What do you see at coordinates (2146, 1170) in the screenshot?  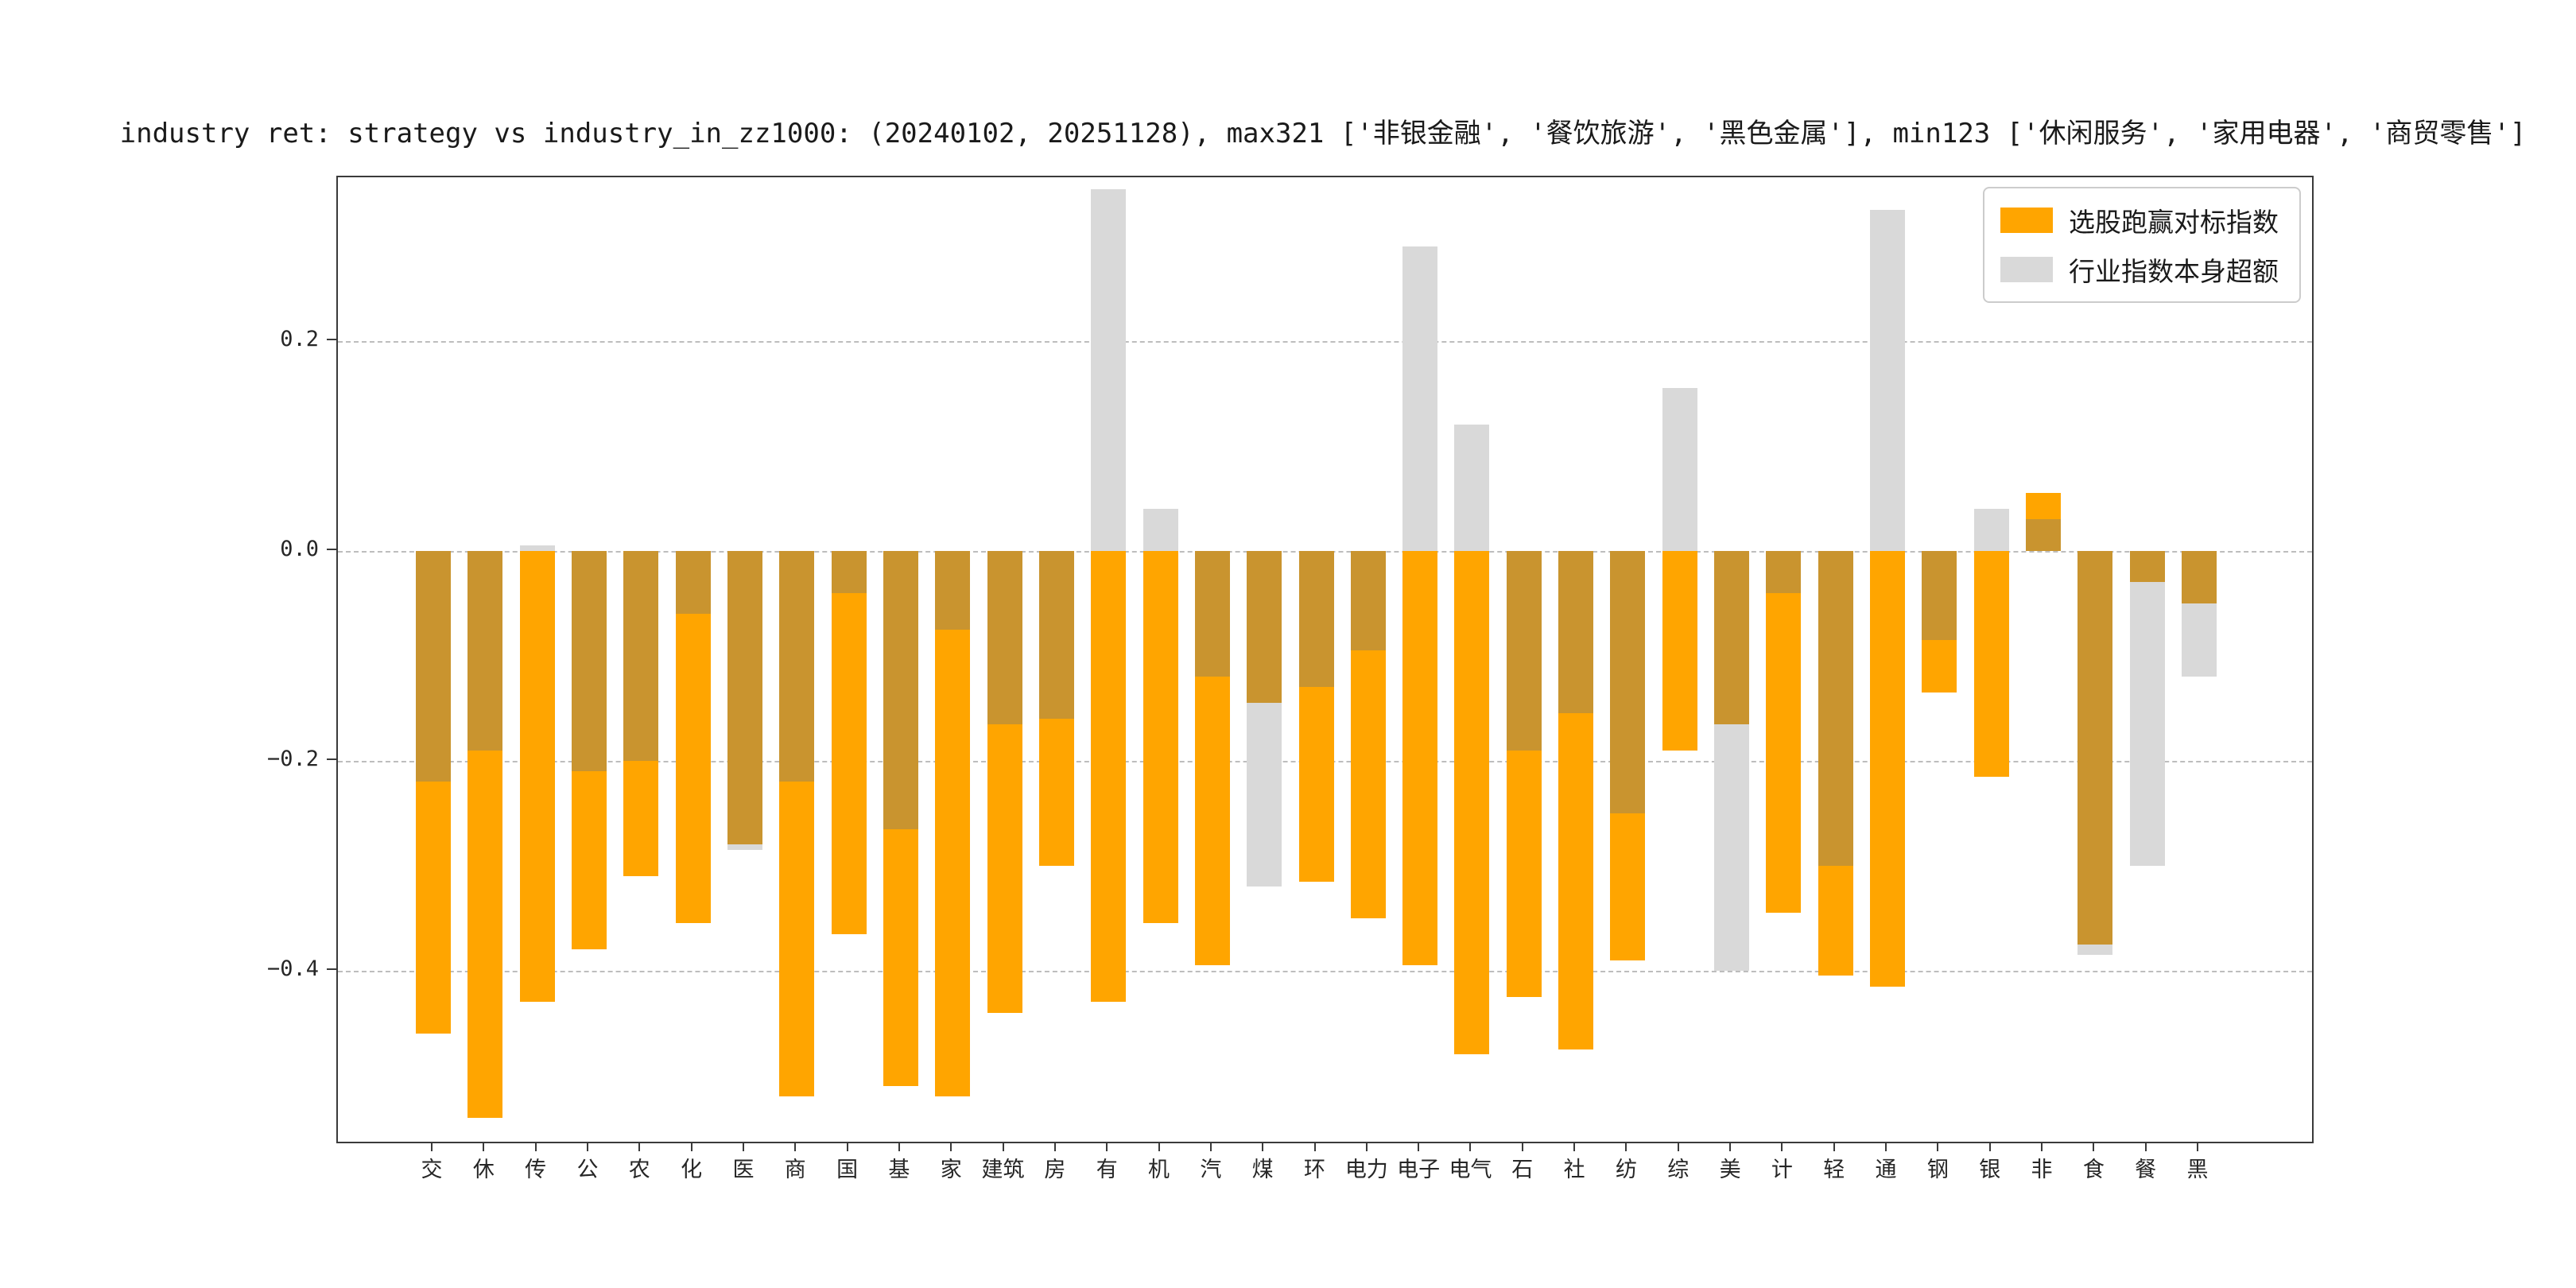 I see `x-axis-tick-label: 餐` at bounding box center [2146, 1170].